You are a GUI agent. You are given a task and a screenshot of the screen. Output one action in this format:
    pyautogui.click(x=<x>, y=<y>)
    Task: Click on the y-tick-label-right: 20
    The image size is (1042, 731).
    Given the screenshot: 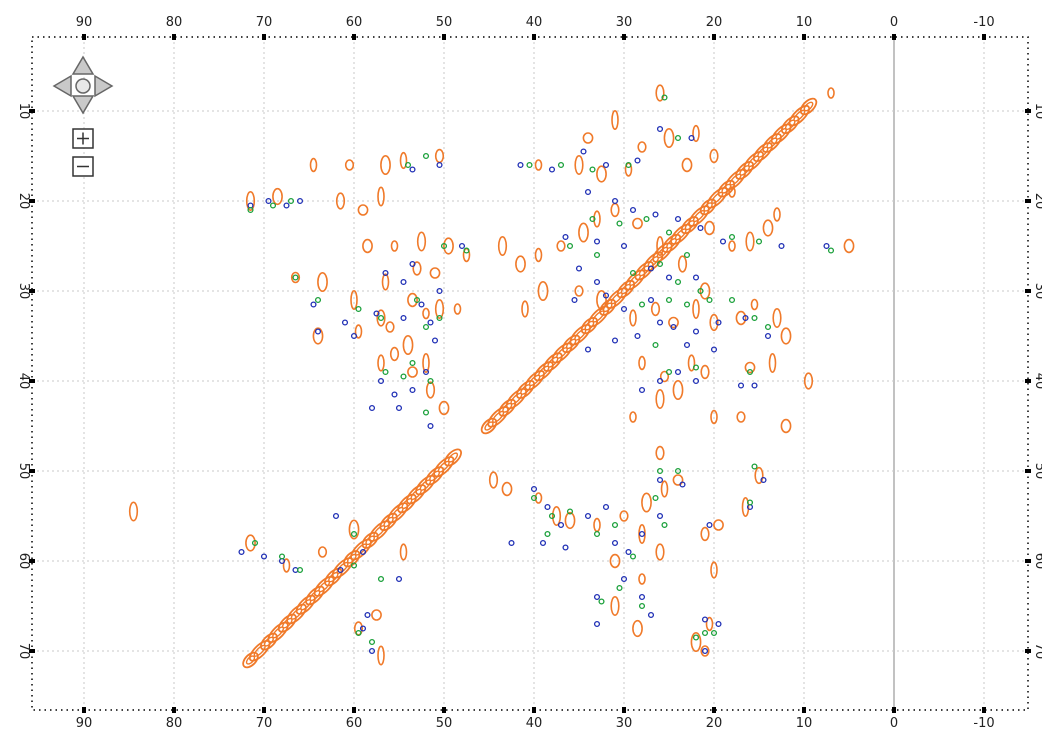 What is the action you would take?
    pyautogui.click(x=1037, y=201)
    